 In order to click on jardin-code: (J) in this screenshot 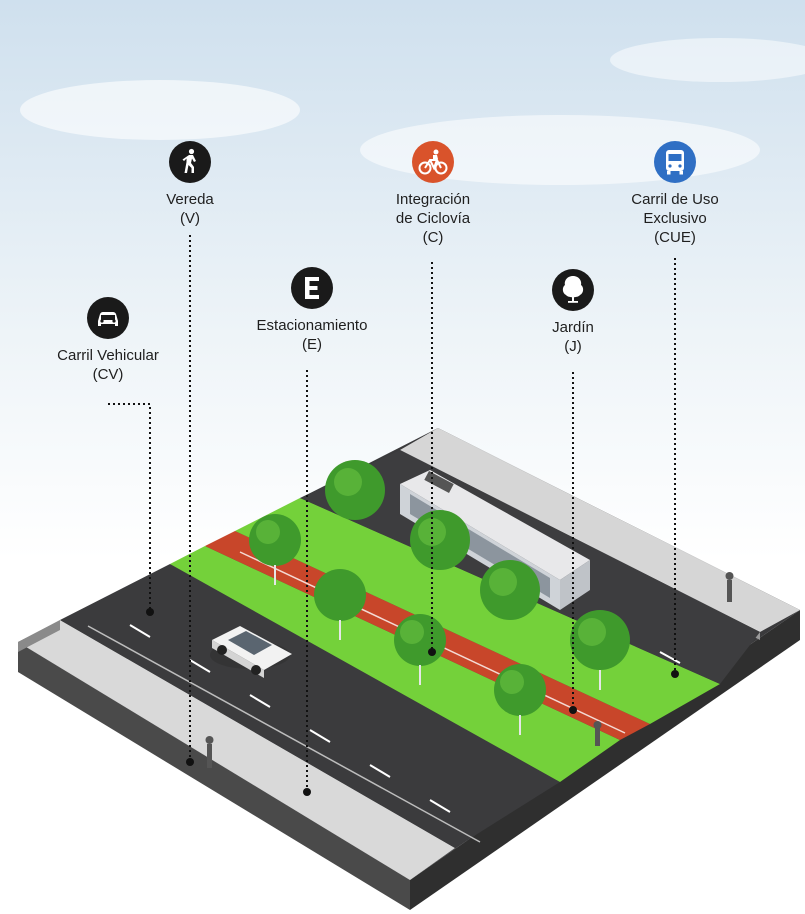, I will do `click(573, 346)`.